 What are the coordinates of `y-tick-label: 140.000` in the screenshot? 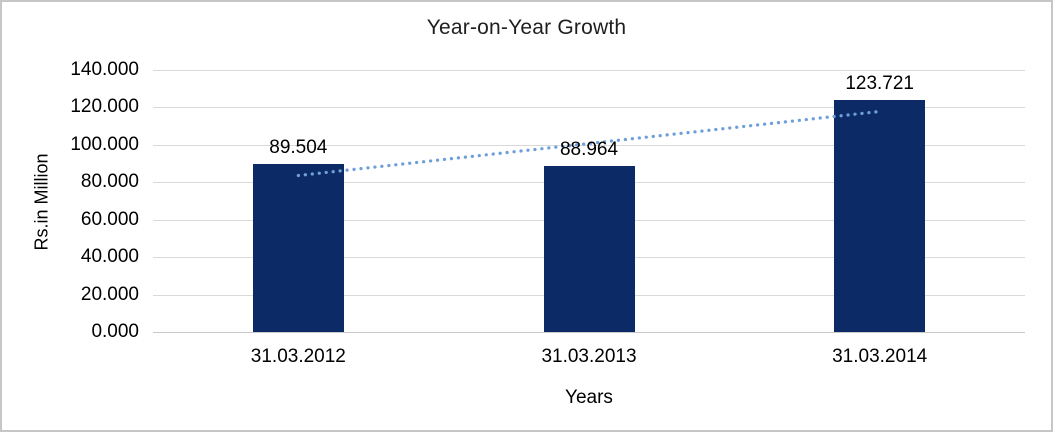 It's located at (104, 69).